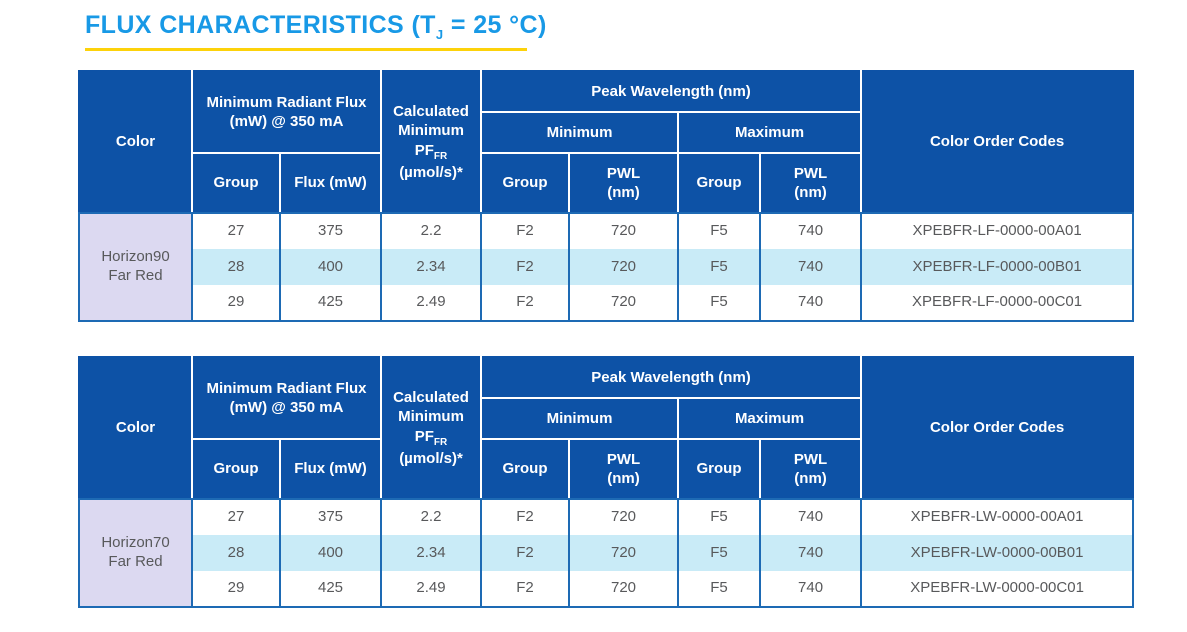  I want to click on pf-label: PF, so click(424, 150).